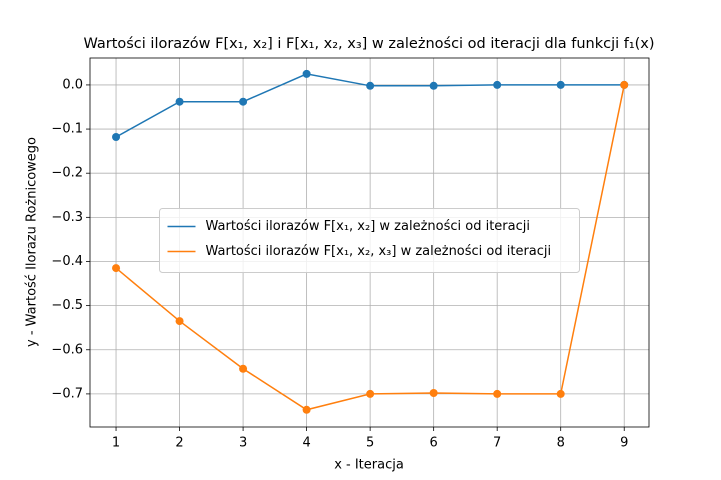 This screenshot has height=480, width=721. What do you see at coordinates (370, 443) in the screenshot?
I see `x-tick-label: 5` at bounding box center [370, 443].